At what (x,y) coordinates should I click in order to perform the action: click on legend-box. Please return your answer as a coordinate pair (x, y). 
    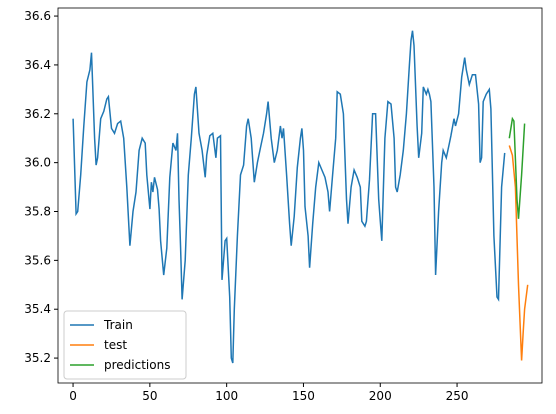
    Looking at the image, I should click on (125, 345).